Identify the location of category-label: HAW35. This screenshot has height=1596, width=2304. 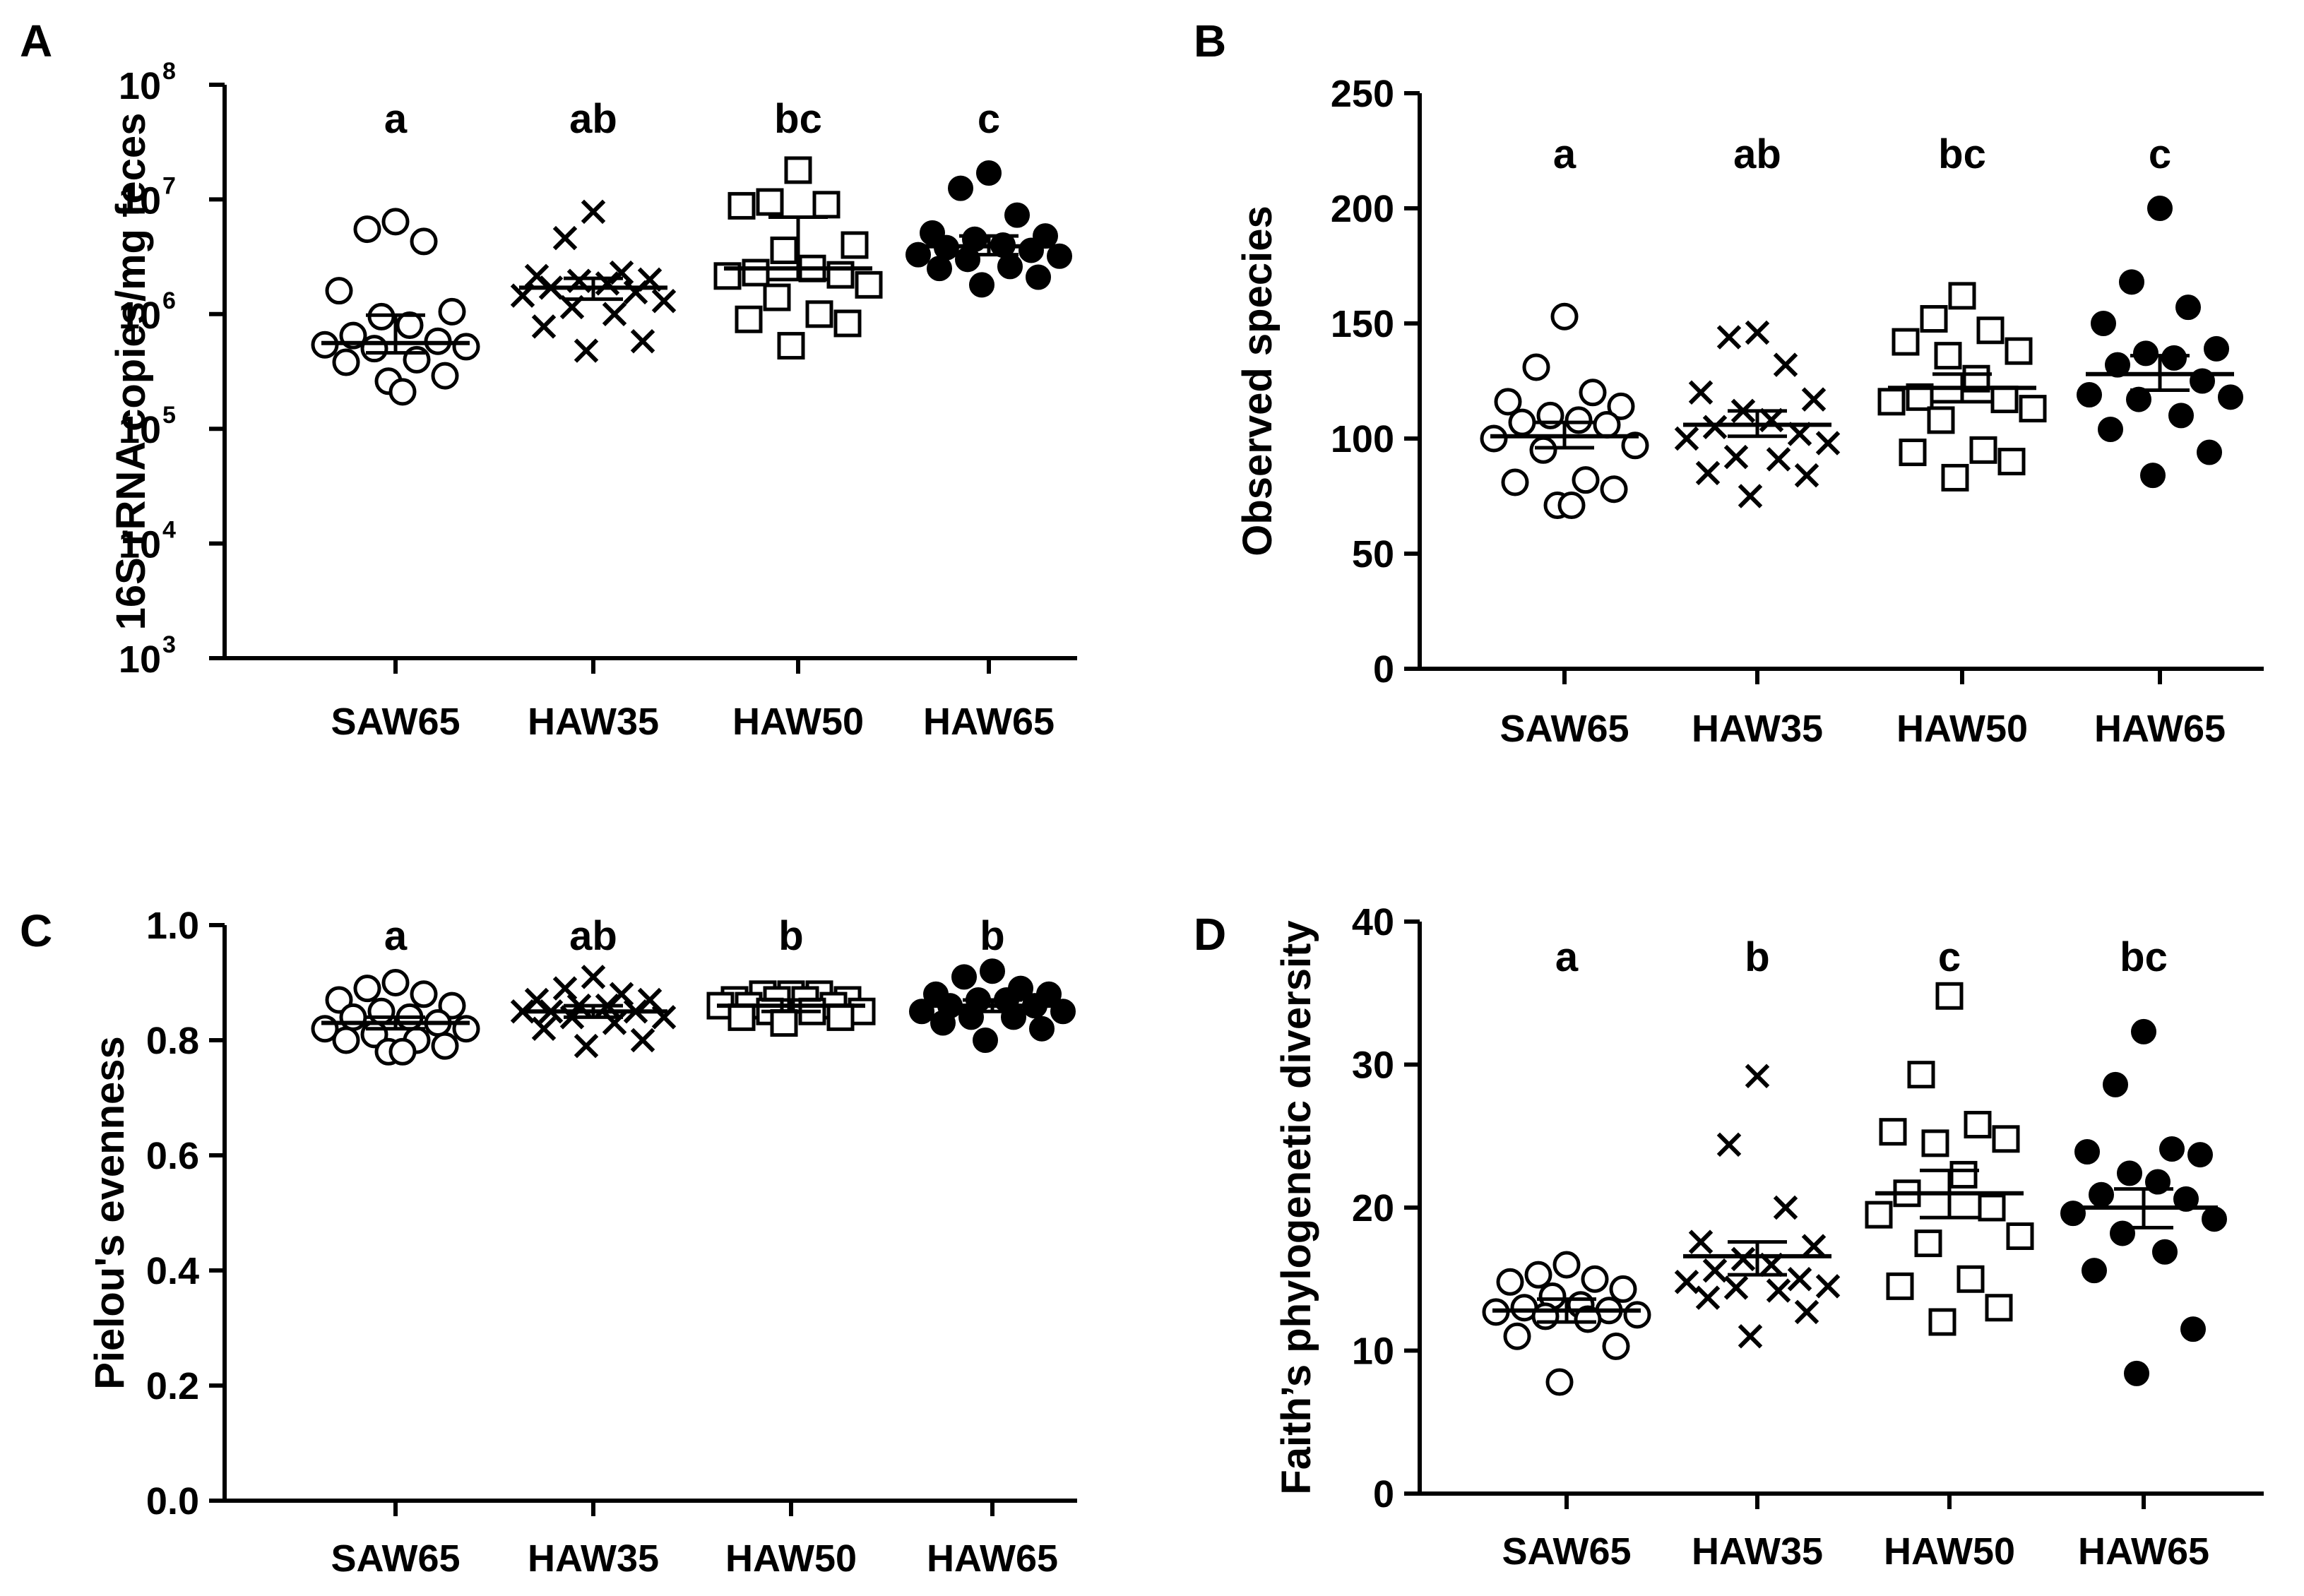
(593, 722).